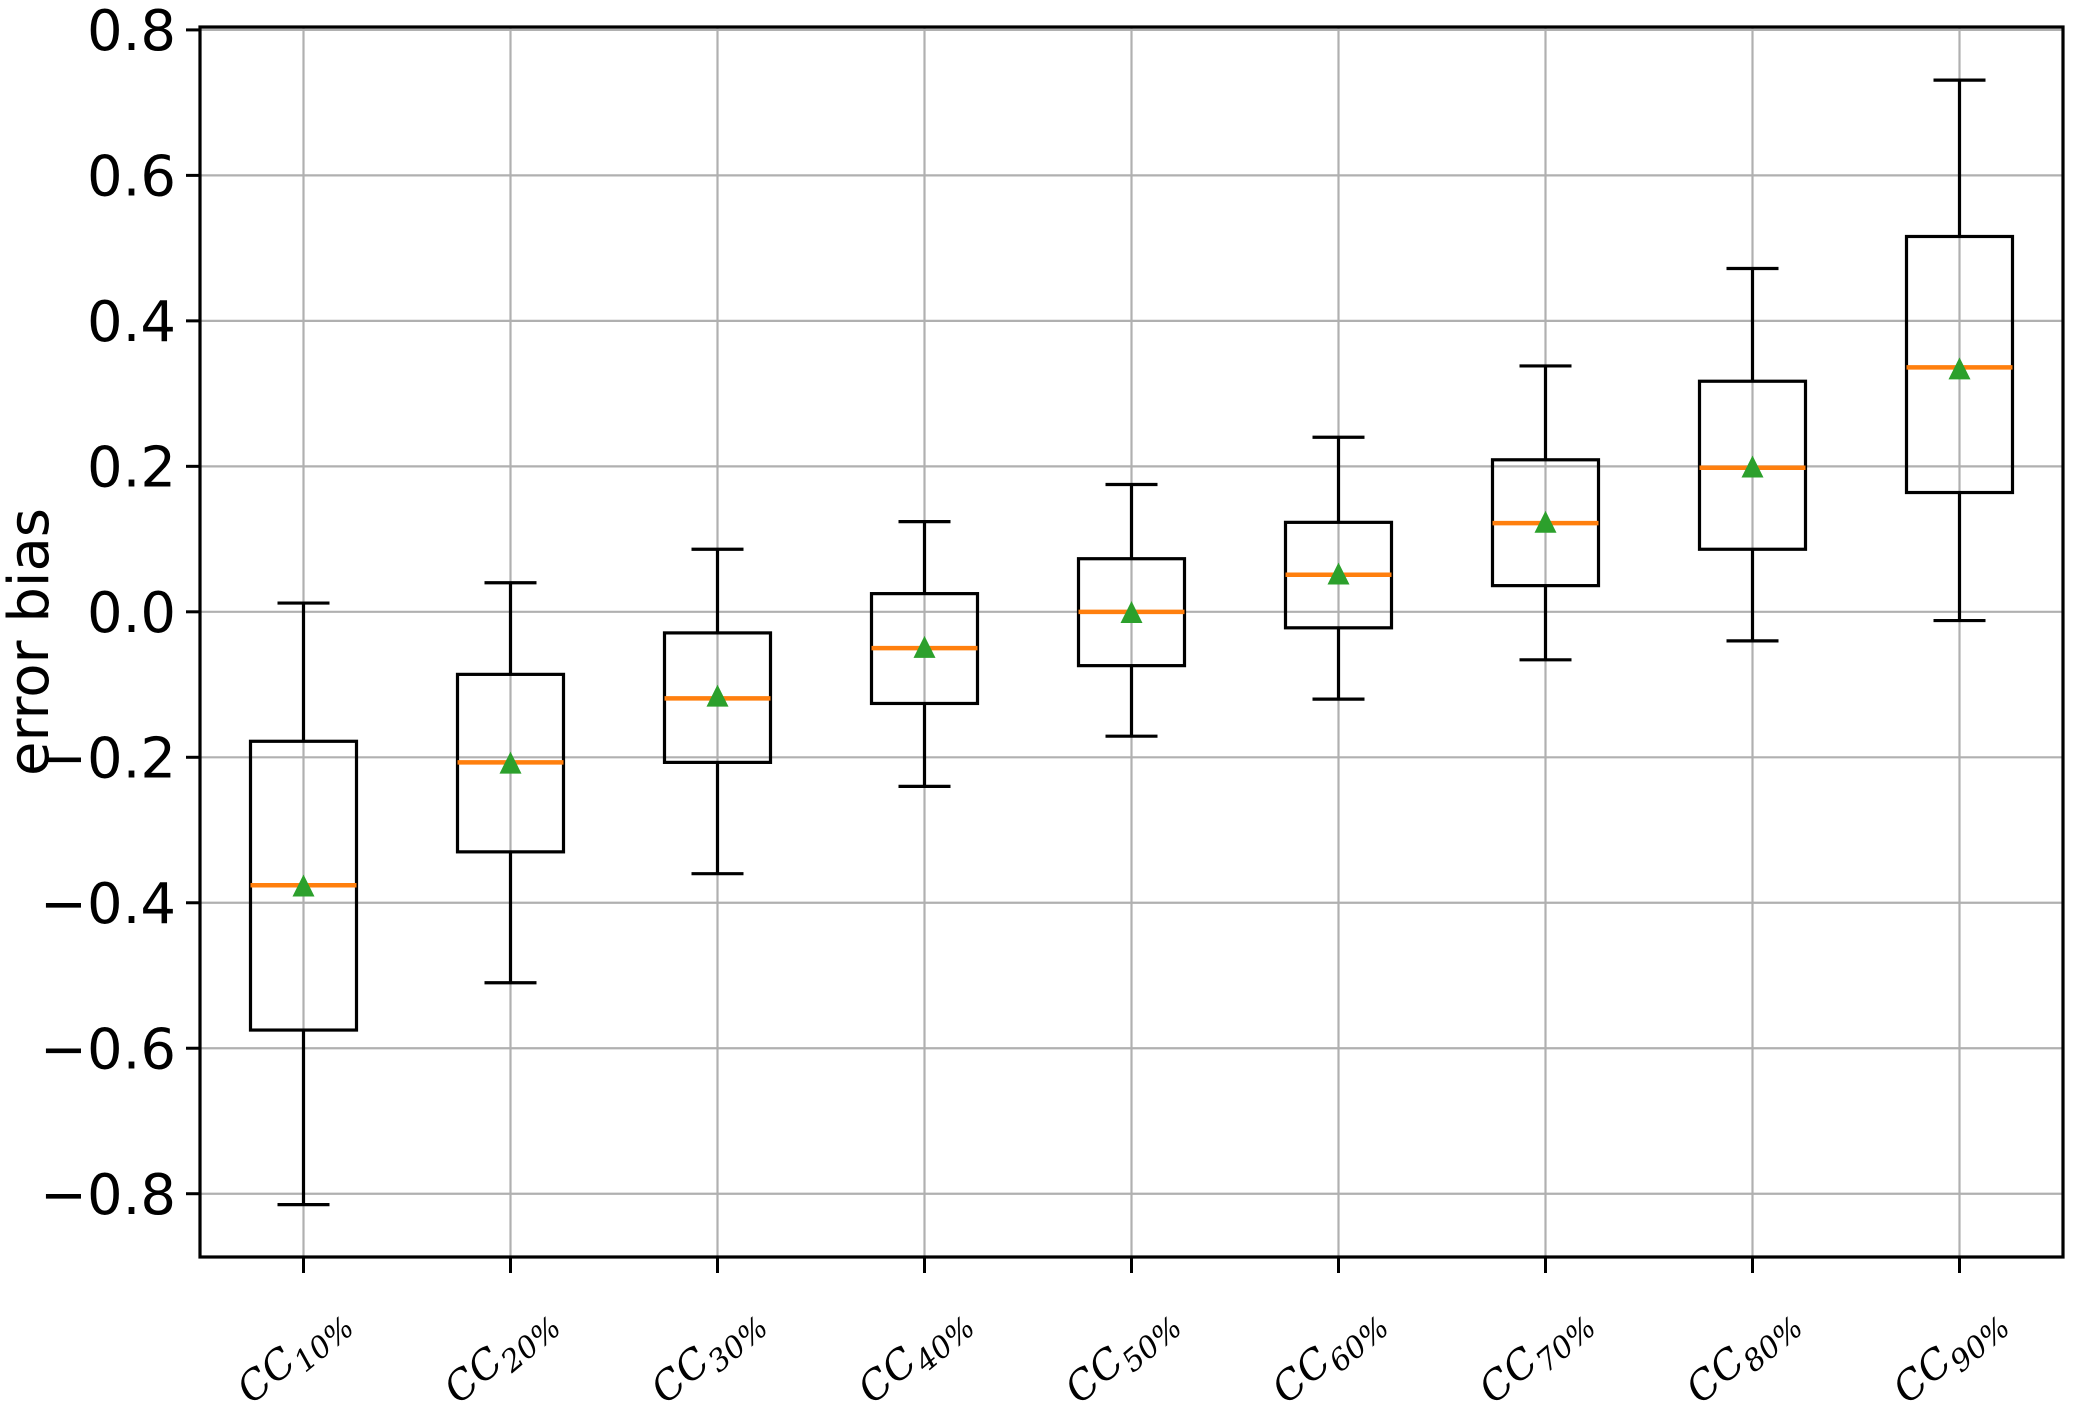 The height and width of the screenshot is (1424, 2081). What do you see at coordinates (131, 322) in the screenshot?
I see `y-tick-label: 0.4` at bounding box center [131, 322].